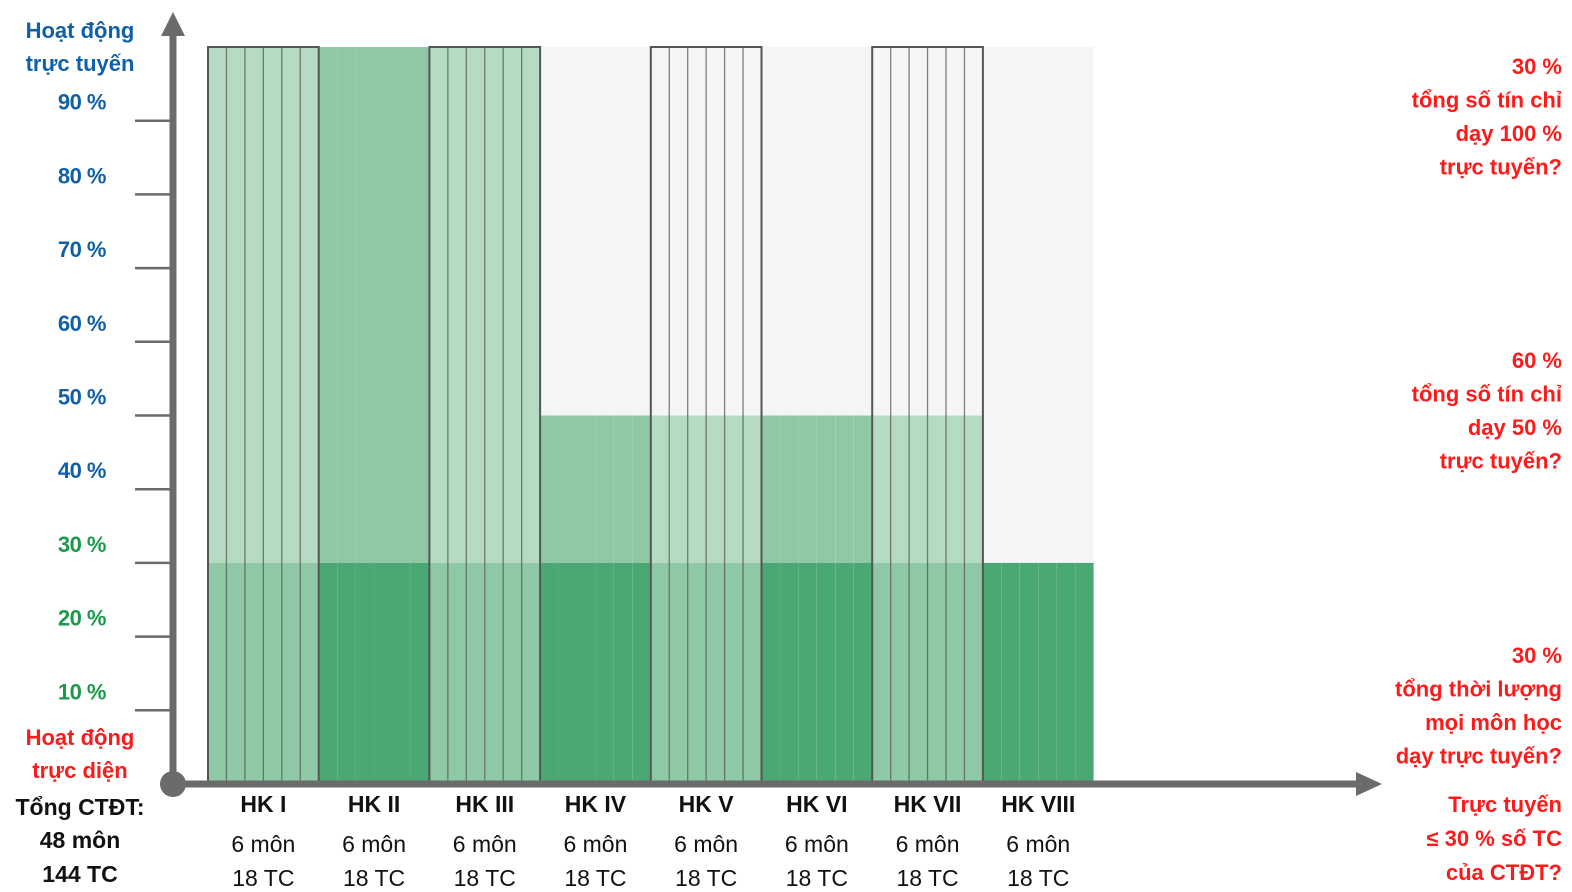  Describe the element at coordinates (82, 102) in the screenshot. I see `y-tick-label: 90 %` at that location.